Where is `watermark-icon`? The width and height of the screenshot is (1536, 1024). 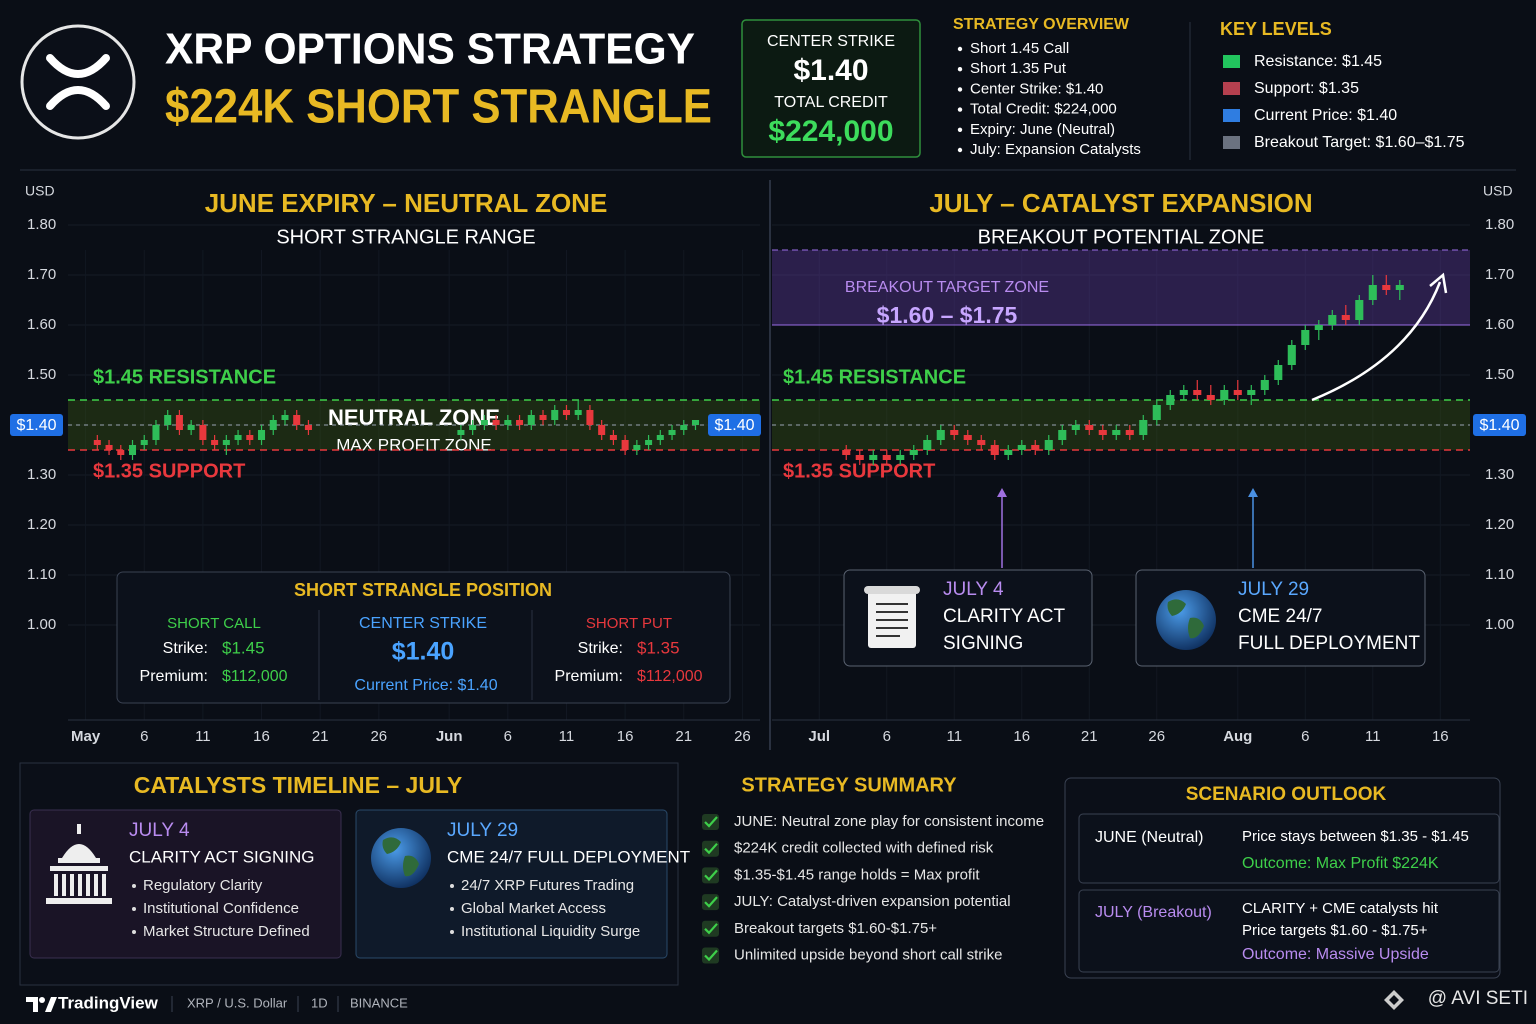 watermark-icon is located at coordinates (1394, 1000).